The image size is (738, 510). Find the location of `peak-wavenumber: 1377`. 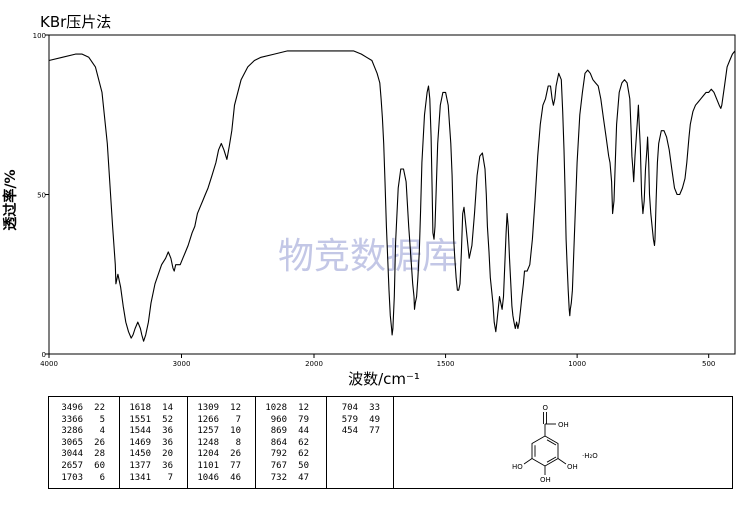

peak-wavenumber: 1377 is located at coordinates (140, 465).